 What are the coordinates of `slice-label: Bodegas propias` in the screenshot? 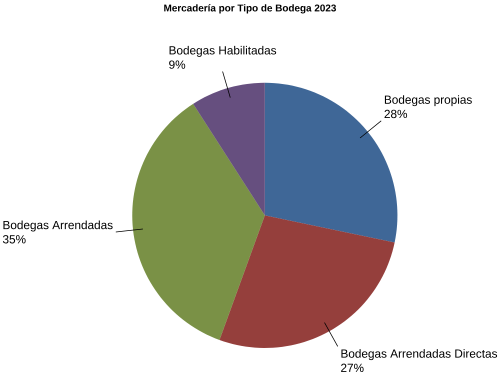 It's located at (428, 100).